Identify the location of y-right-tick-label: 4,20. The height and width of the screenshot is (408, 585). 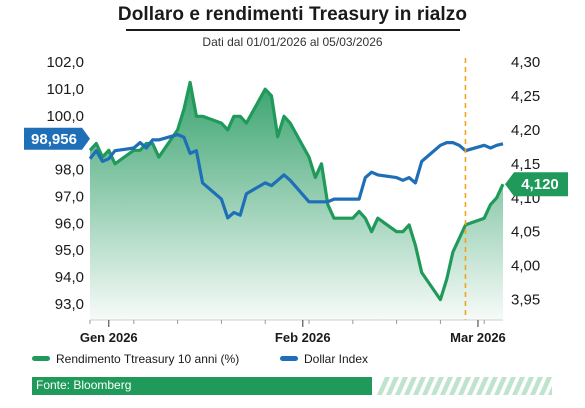
(525, 130).